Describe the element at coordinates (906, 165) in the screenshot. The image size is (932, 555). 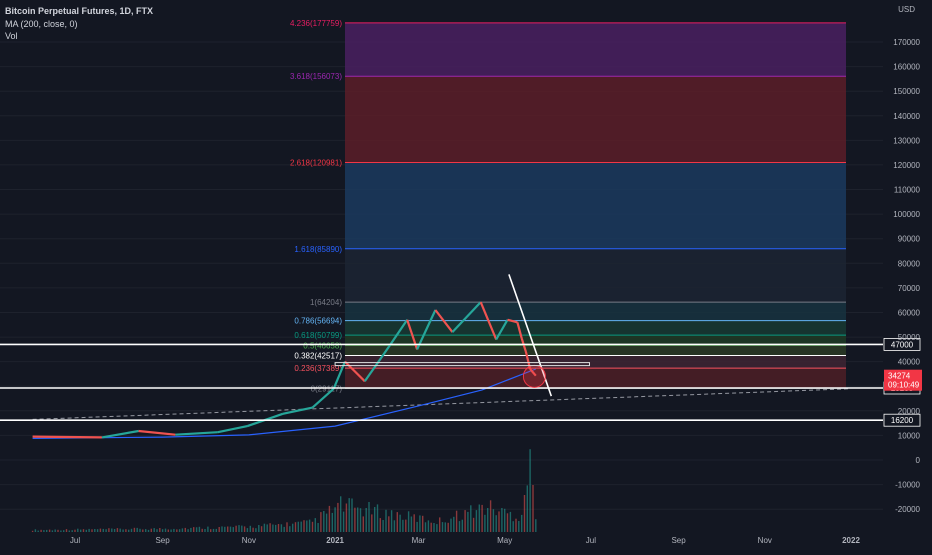
I see `y-tick-label: 120000` at that location.